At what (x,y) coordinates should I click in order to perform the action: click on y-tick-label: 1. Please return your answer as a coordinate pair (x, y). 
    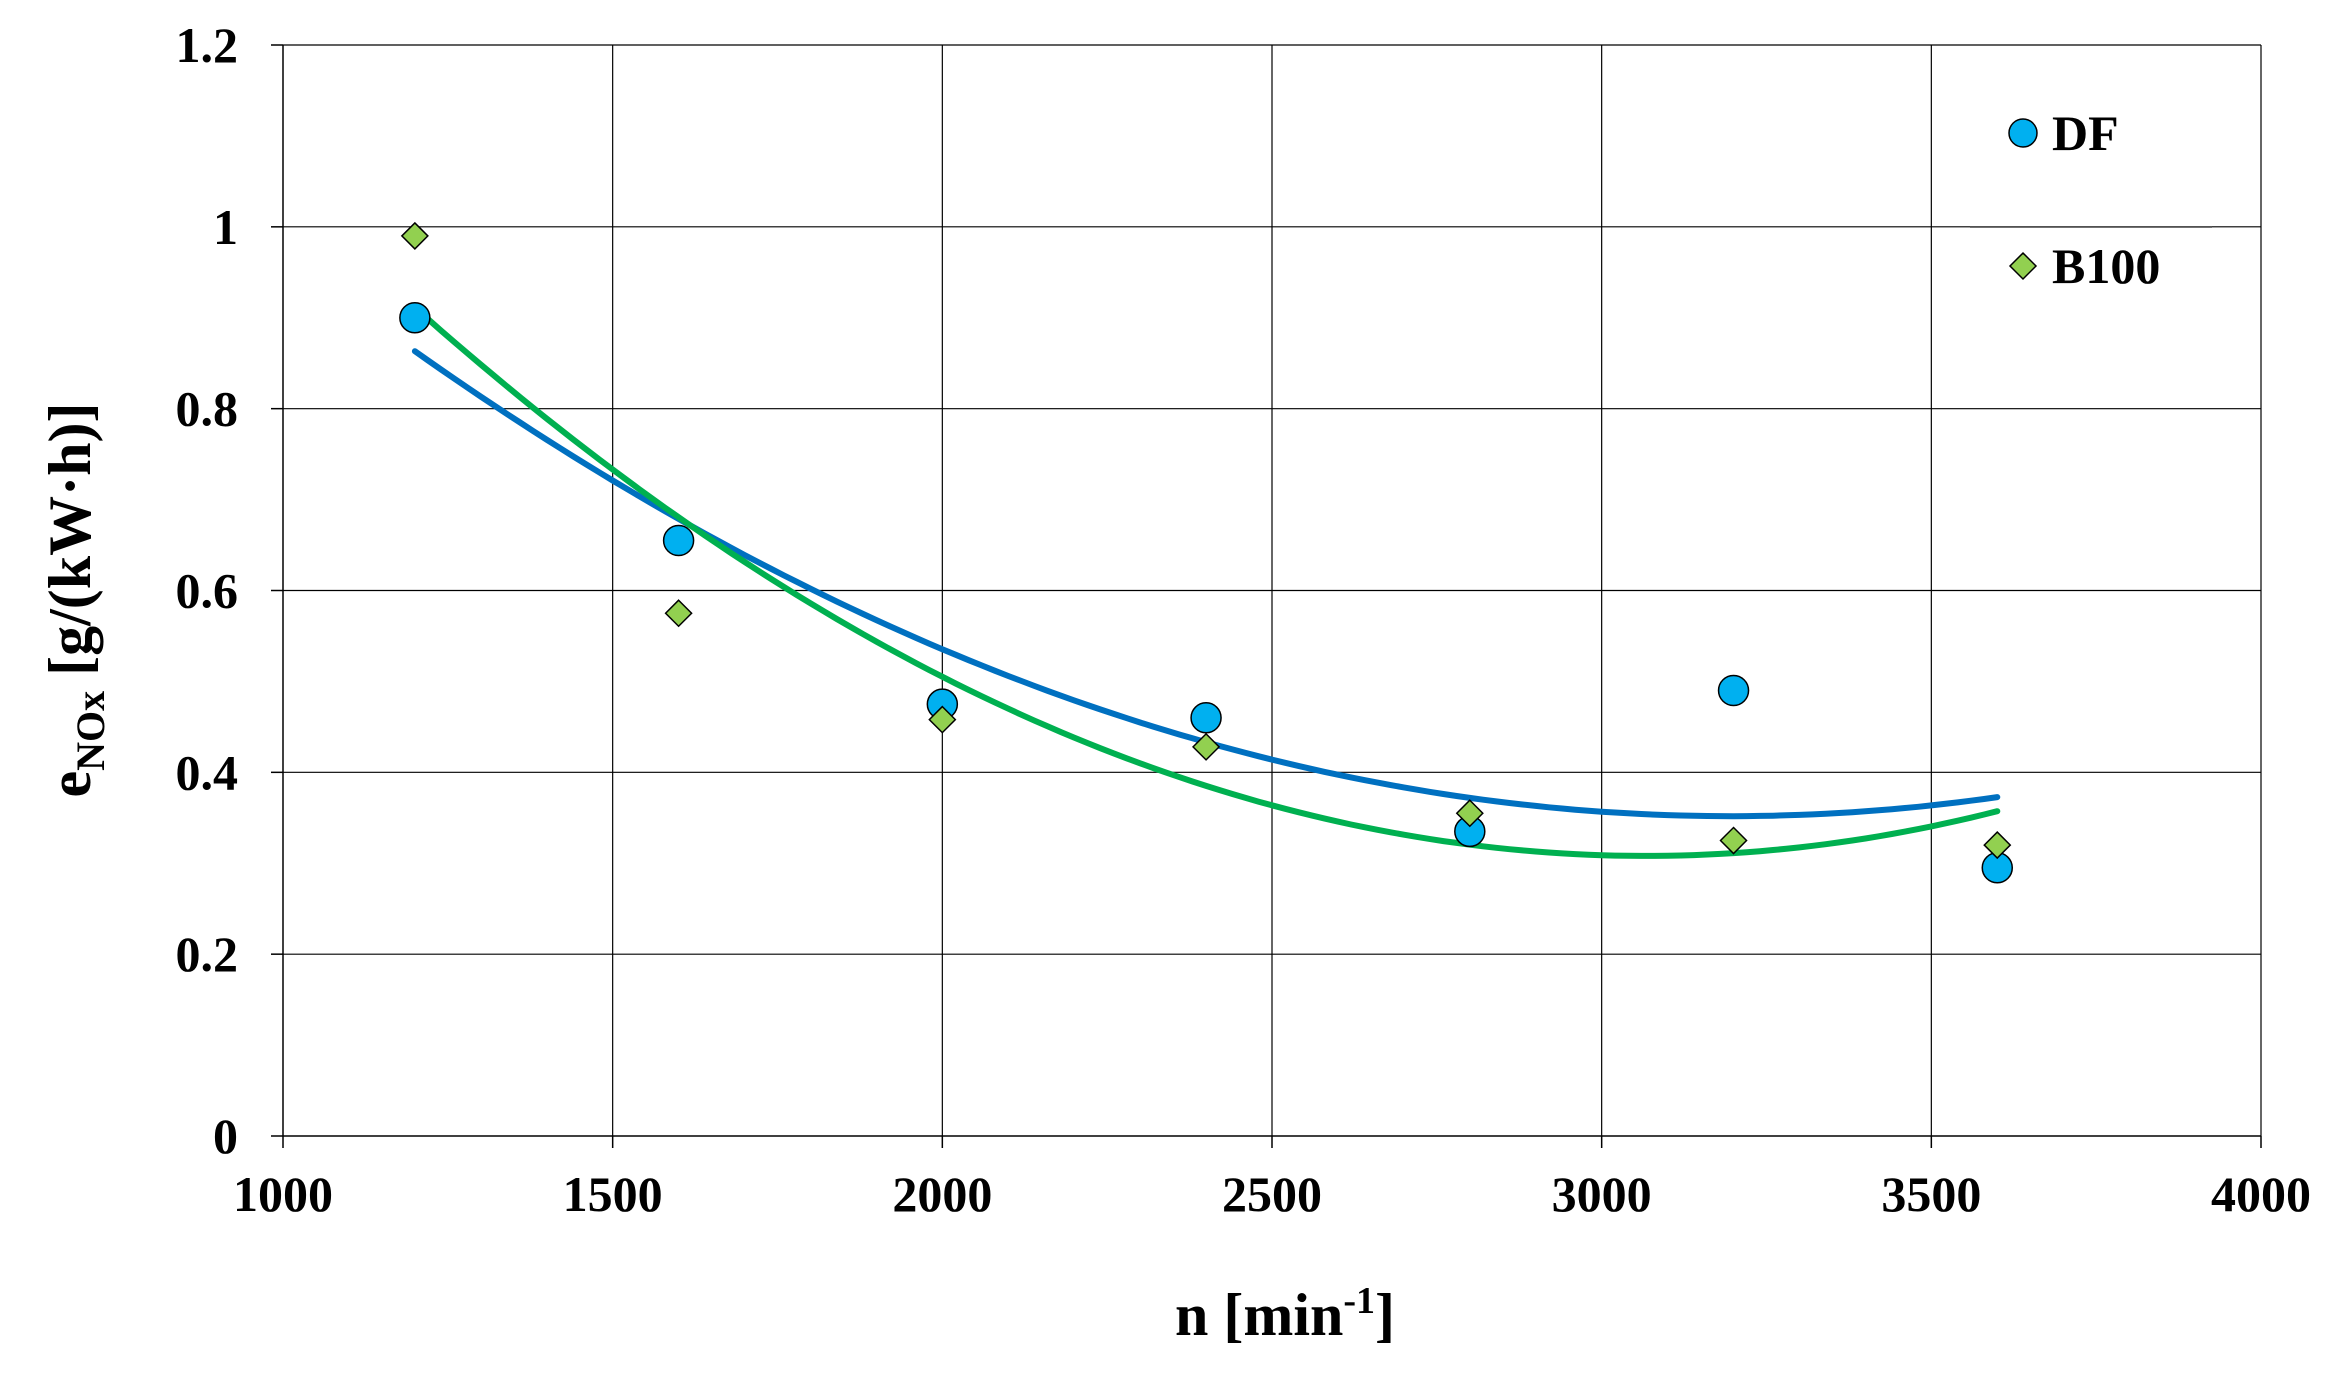
    Looking at the image, I should click on (225, 227).